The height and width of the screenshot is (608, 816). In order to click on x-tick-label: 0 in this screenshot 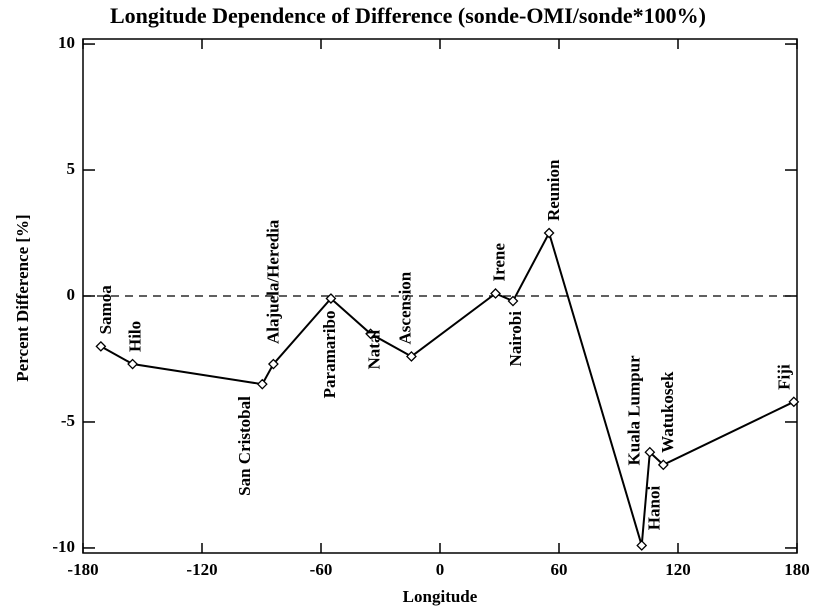, I will do `click(440, 569)`.